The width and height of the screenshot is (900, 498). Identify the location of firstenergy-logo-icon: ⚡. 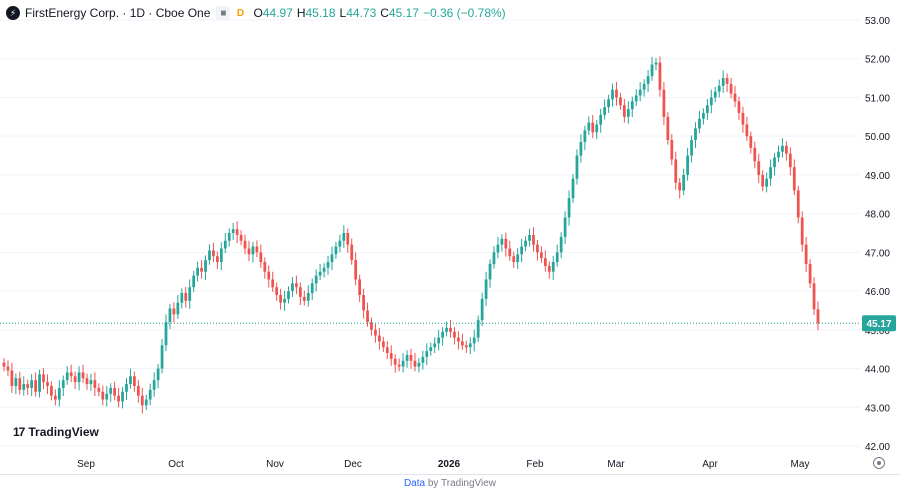
(13, 13).